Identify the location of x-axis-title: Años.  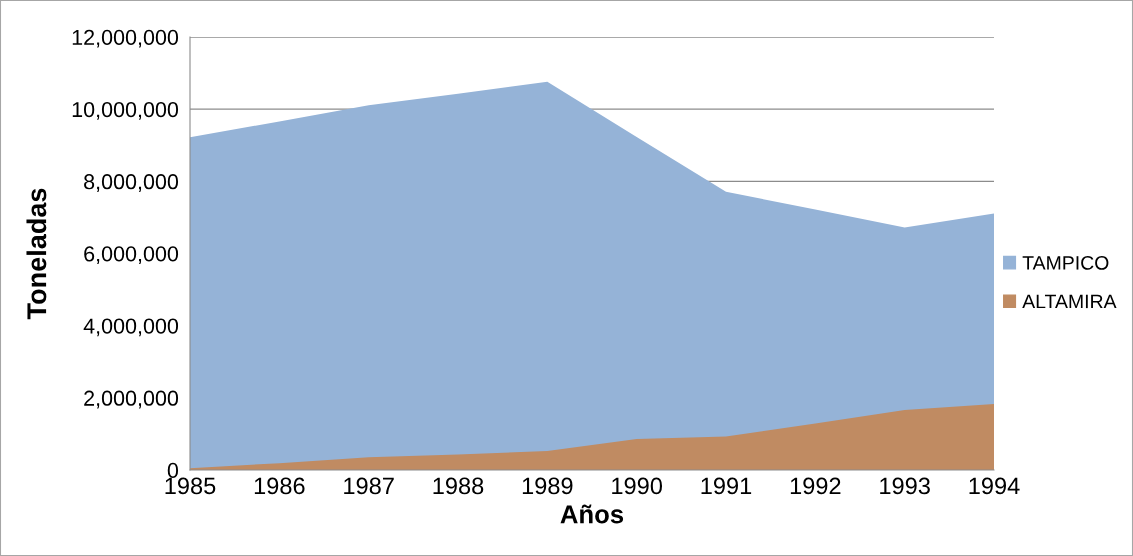
(592, 514).